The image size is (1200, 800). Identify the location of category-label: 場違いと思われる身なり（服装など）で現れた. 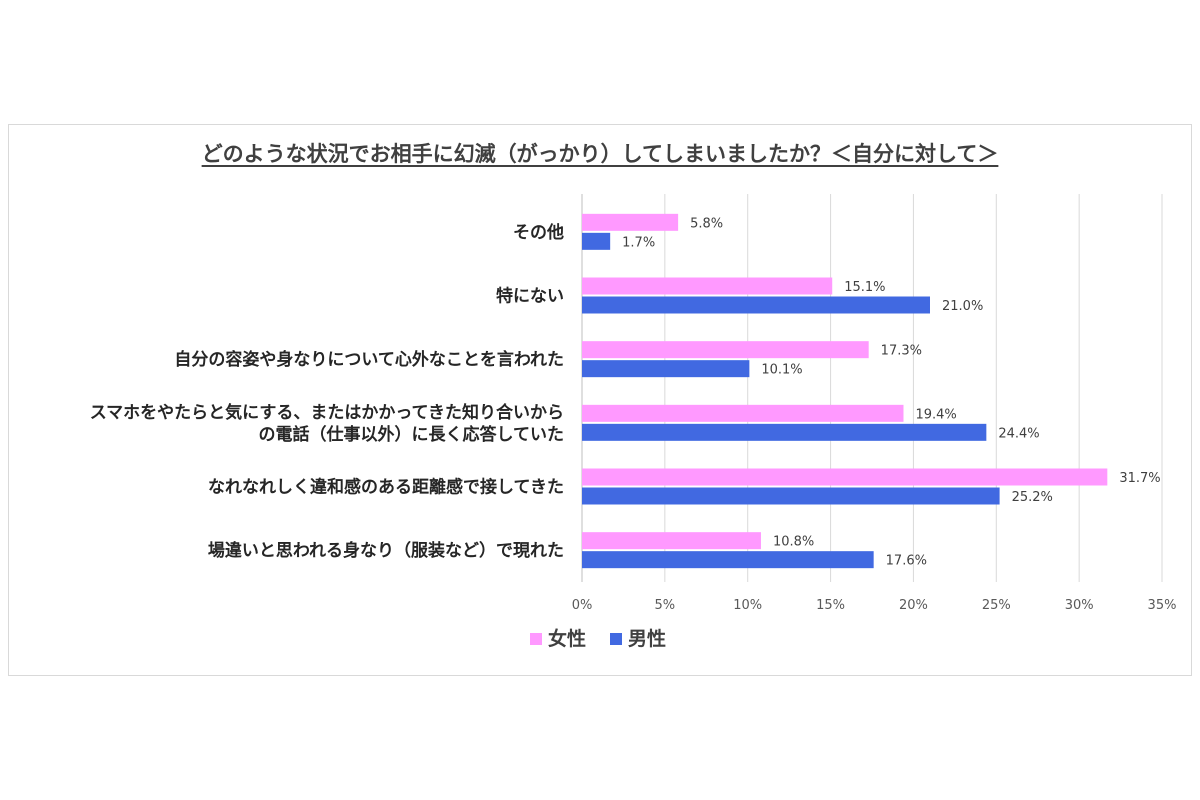
(386, 550).